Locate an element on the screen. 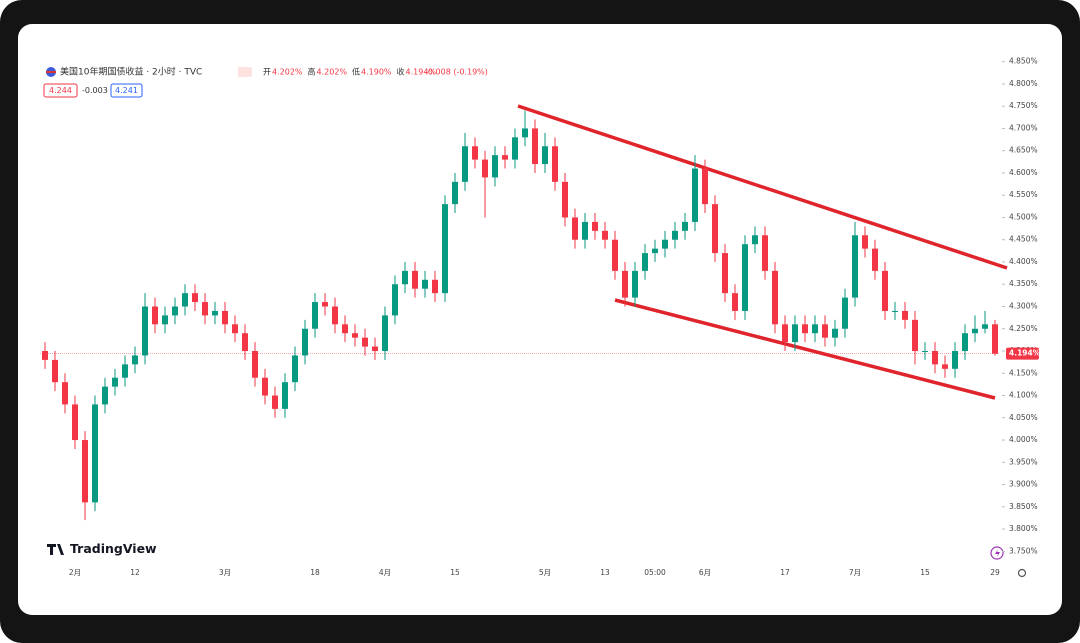 The width and height of the screenshot is (1080, 643). y-tick-label: 4.300% is located at coordinates (1023, 306).